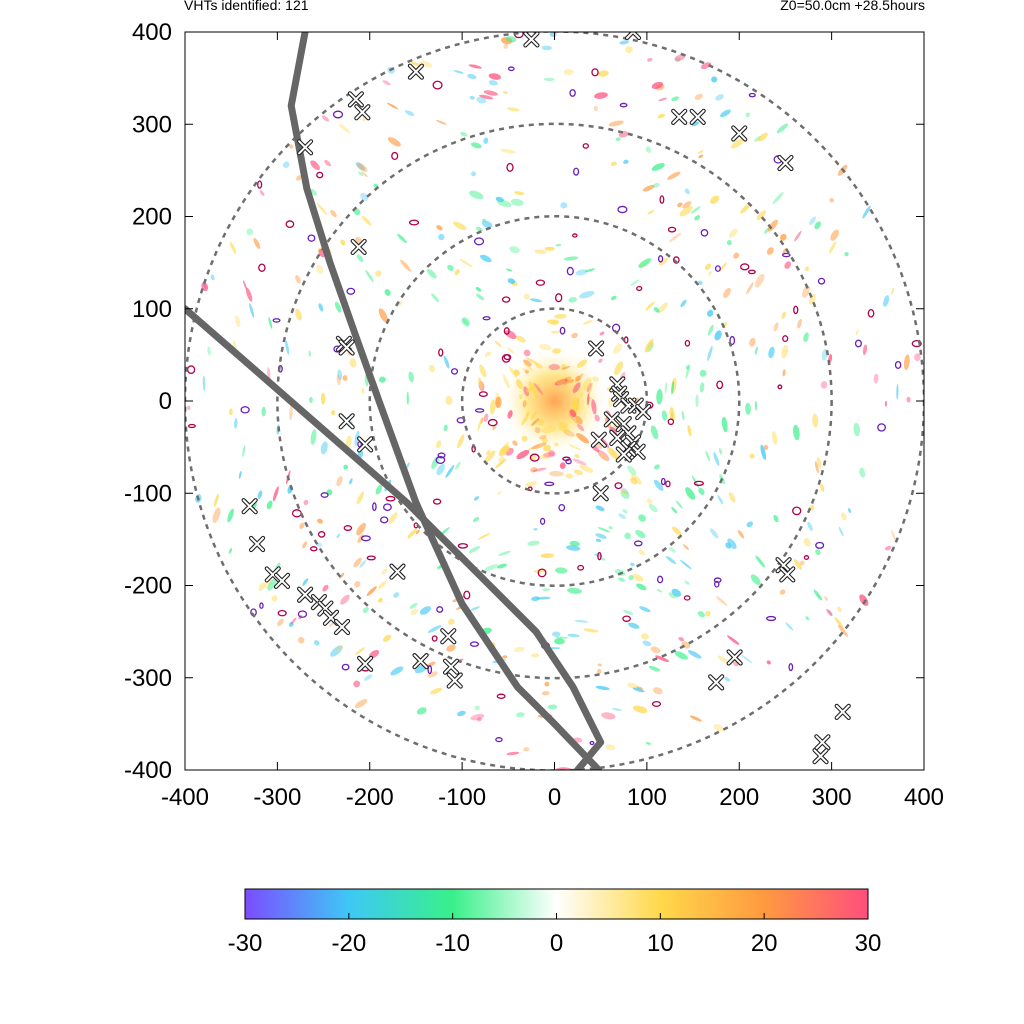 Image resolution: width=1024 pixels, height=1024 pixels. Describe the element at coordinates (148, 586) in the screenshot. I see `y-tick-label: -200` at that location.